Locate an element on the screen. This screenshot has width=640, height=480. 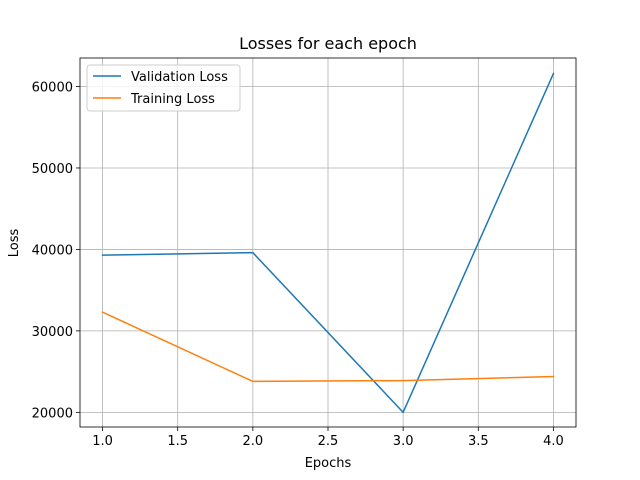
x-tick-label: 1.5 is located at coordinates (177, 441).